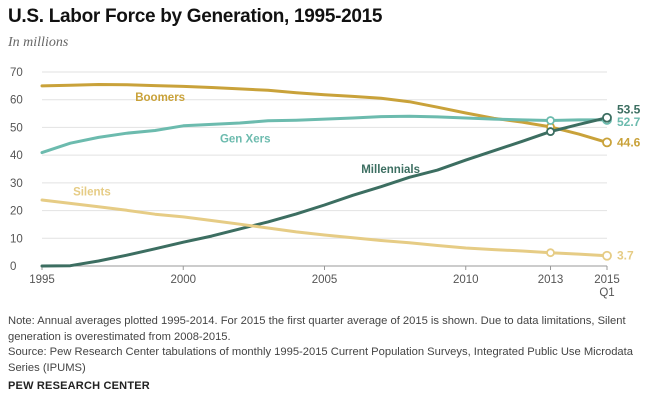  Describe the element at coordinates (16, 73) in the screenshot. I see `y-tick-label-70: 70` at that location.